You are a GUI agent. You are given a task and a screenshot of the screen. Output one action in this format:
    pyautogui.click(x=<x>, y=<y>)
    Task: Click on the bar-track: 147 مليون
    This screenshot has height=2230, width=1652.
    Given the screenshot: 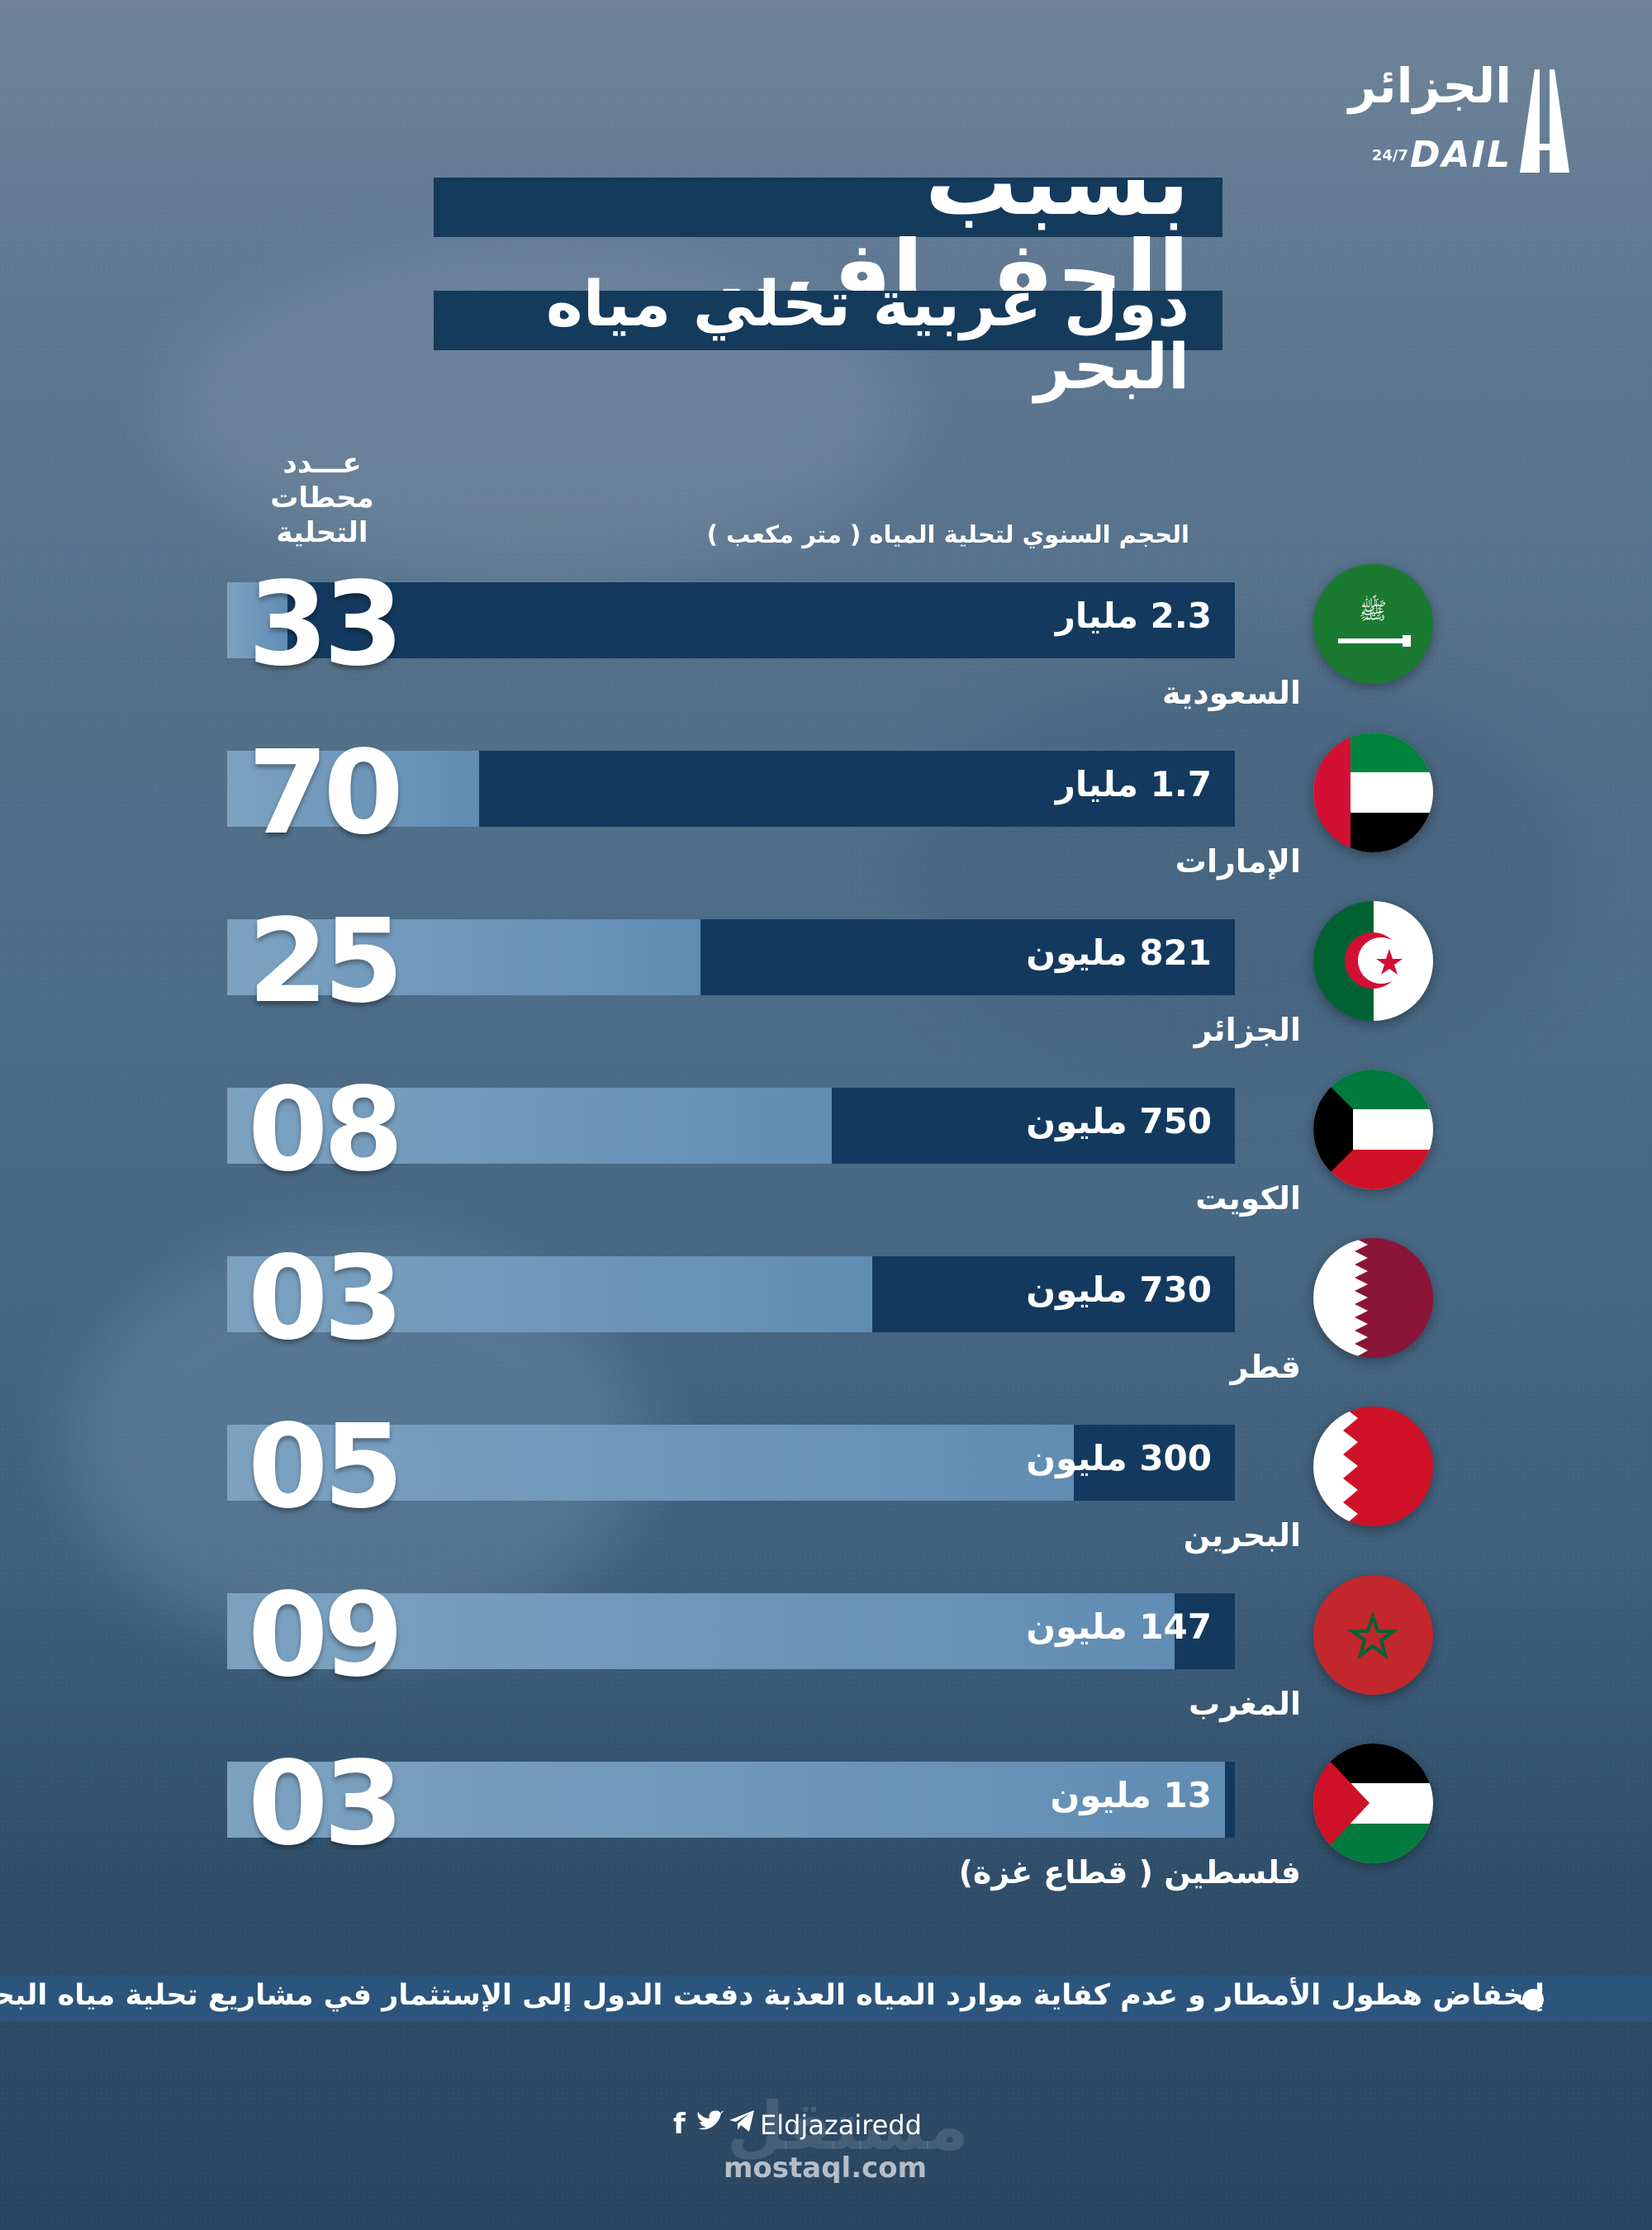 What is the action you would take?
    pyautogui.click(x=731, y=1631)
    